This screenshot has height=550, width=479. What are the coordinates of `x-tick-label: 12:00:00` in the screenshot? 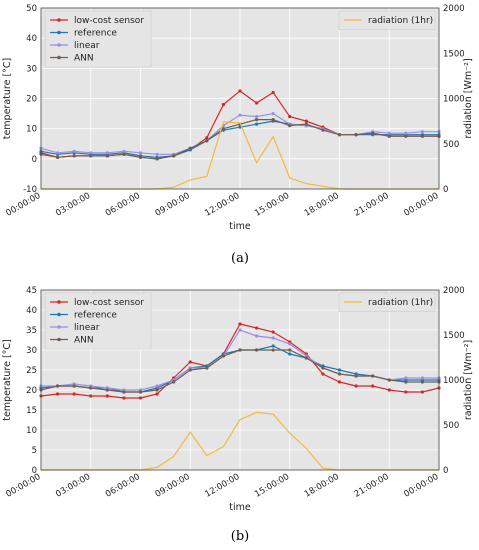 It's located at (222, 486).